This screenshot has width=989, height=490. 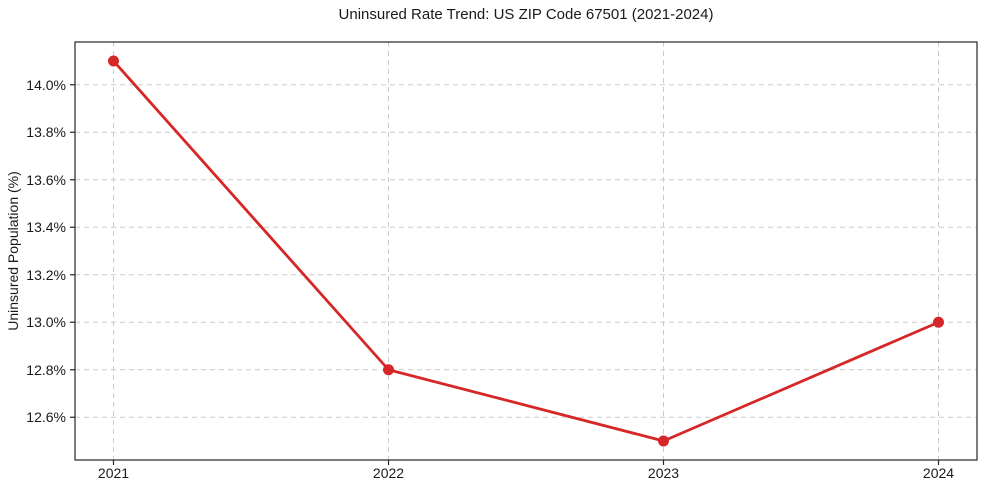 I want to click on y-tick-label: 13.4%, so click(x=46, y=227).